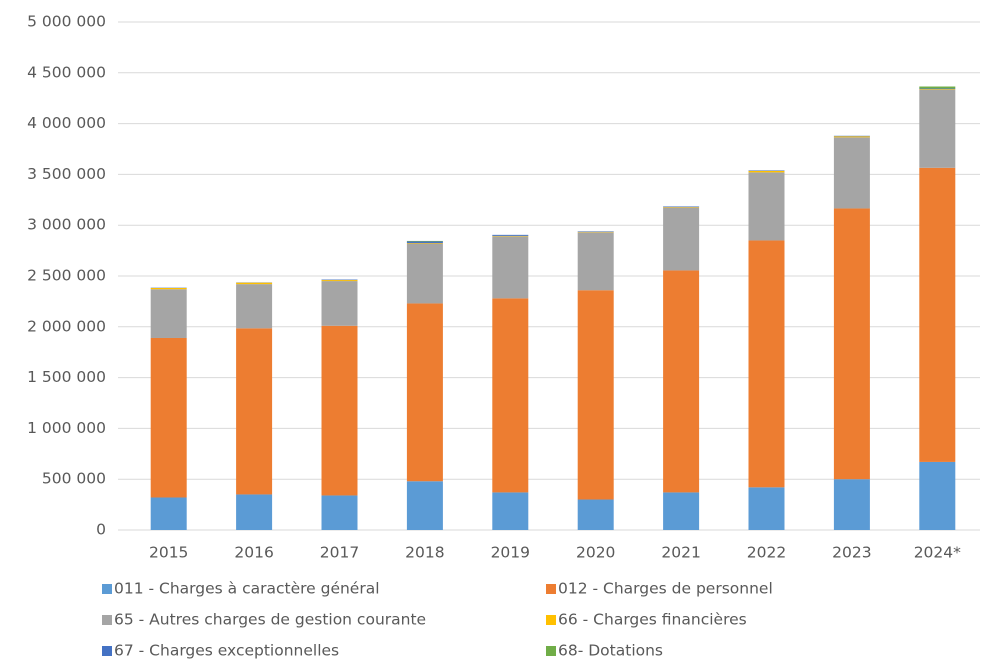 Image resolution: width=984 pixels, height=660 pixels. Describe the element at coordinates (168, 553) in the screenshot. I see `x-tick-label: 2015` at that location.